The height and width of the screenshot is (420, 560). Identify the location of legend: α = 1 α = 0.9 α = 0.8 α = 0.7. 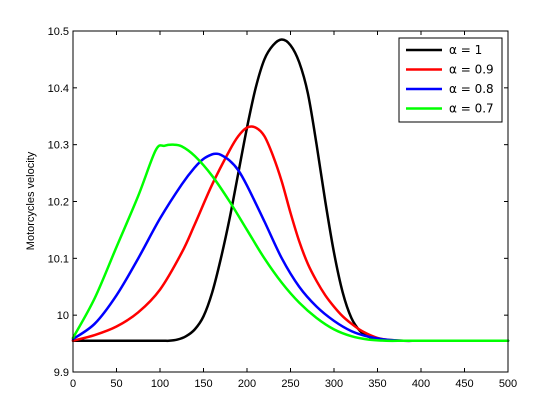
(450, 80).